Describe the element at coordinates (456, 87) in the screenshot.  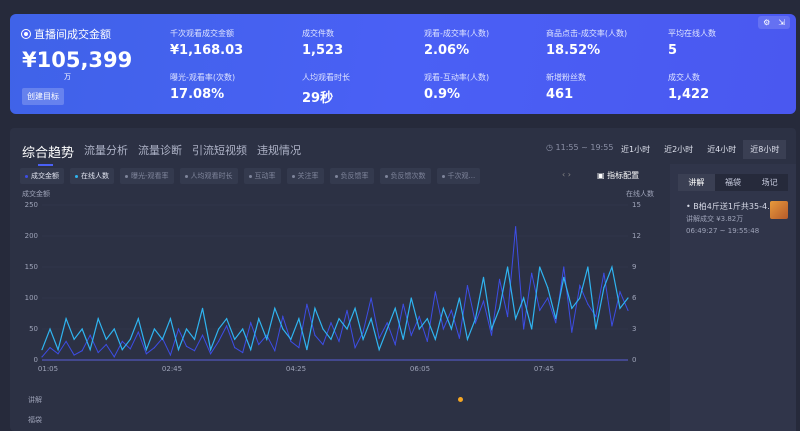
I see `metric: 观看-互动率(人数) 0.9%` at that location.